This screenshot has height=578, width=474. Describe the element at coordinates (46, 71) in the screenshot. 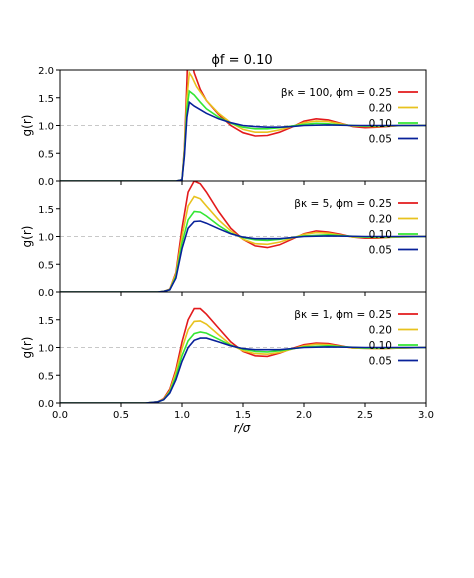

I see `y-tick-label: 2.0` at that location.